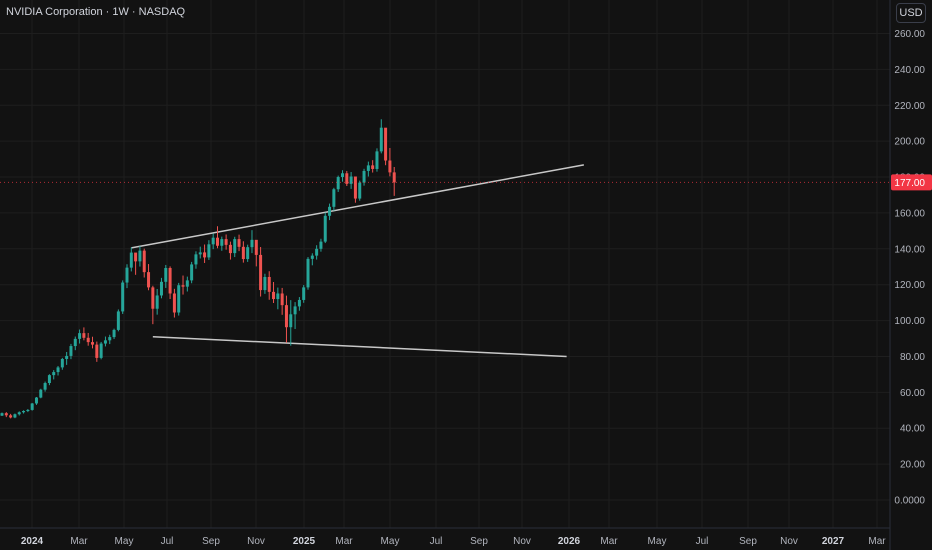 The image size is (932, 550). Describe the element at coordinates (911, 13) in the screenshot. I see `currency-button: USD` at that location.